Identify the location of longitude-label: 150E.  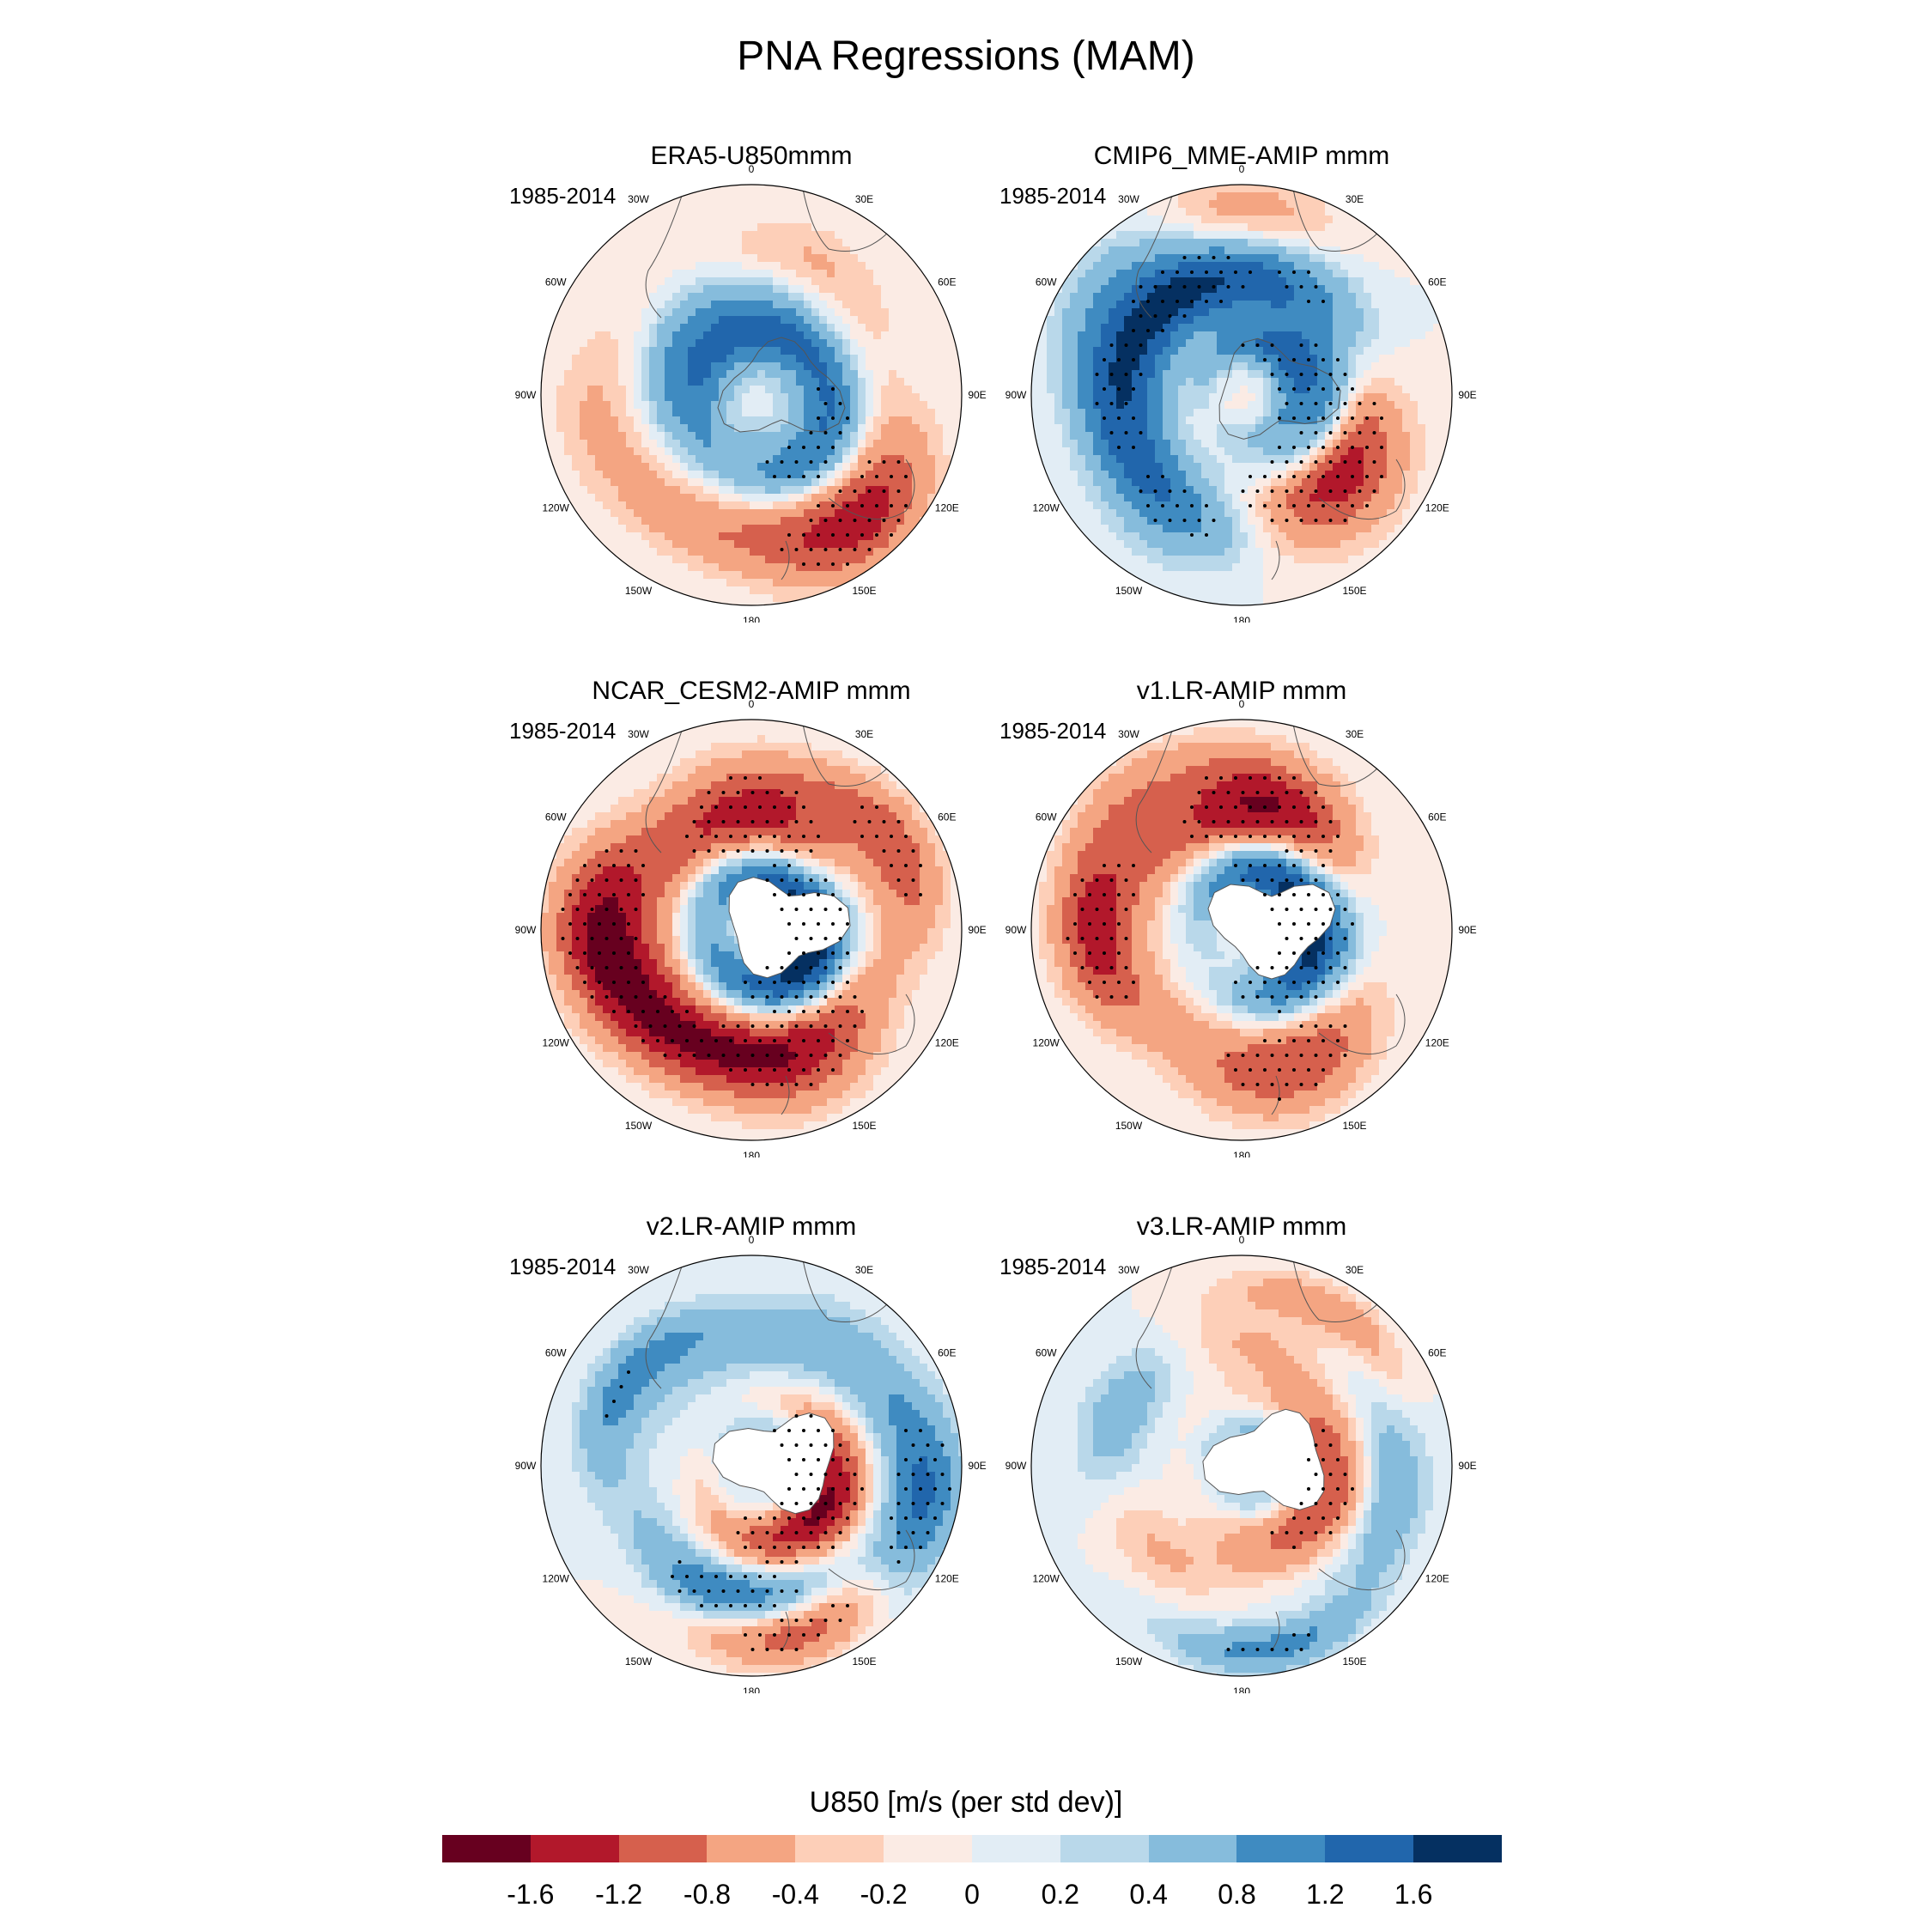
(864, 591).